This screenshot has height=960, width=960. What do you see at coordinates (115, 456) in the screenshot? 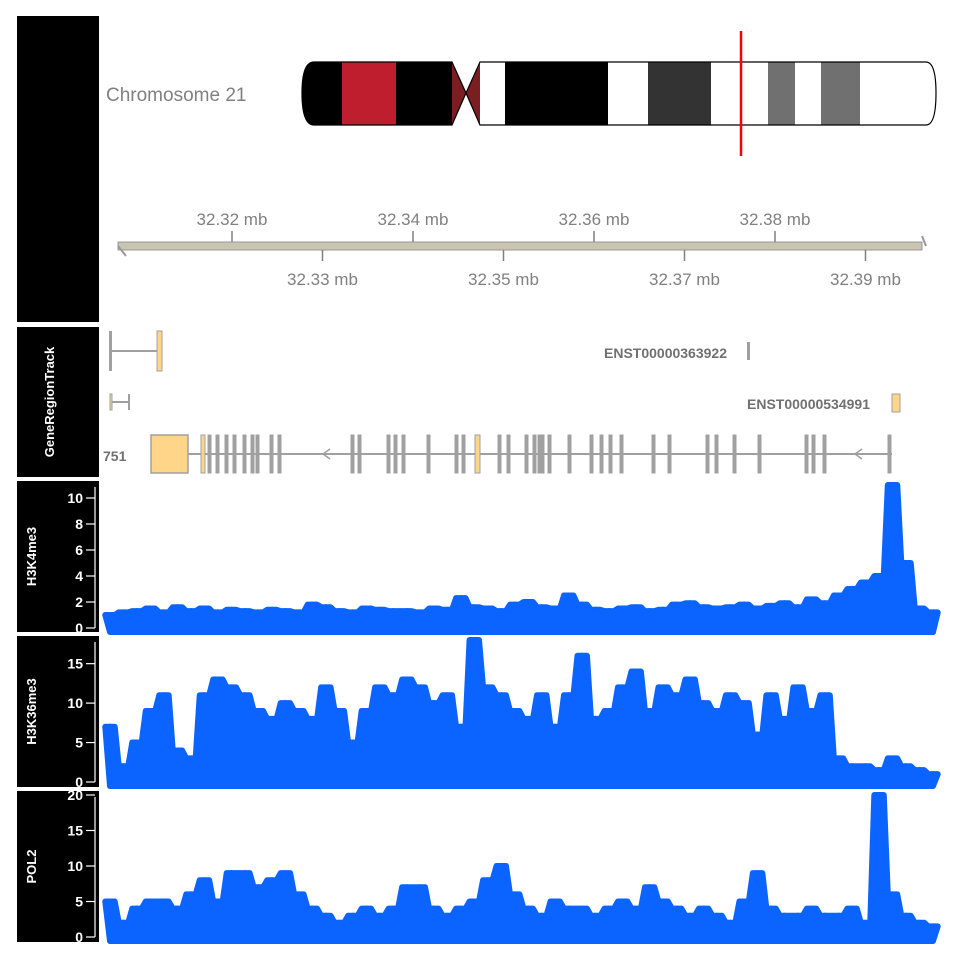
I see `transcript-label: 751` at bounding box center [115, 456].